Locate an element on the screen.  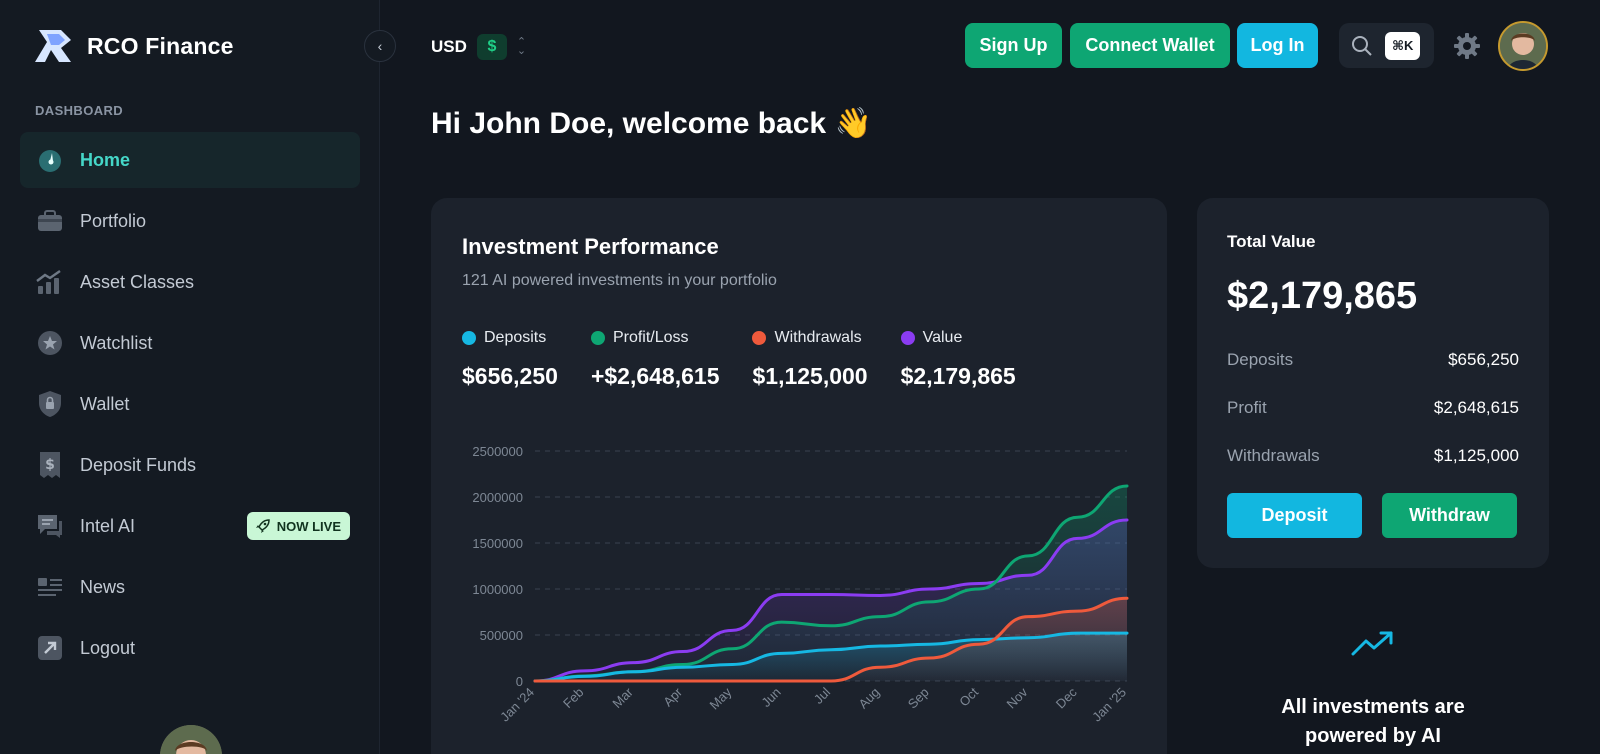
chevron-left-icon: ‹ is located at coordinates (380, 46).